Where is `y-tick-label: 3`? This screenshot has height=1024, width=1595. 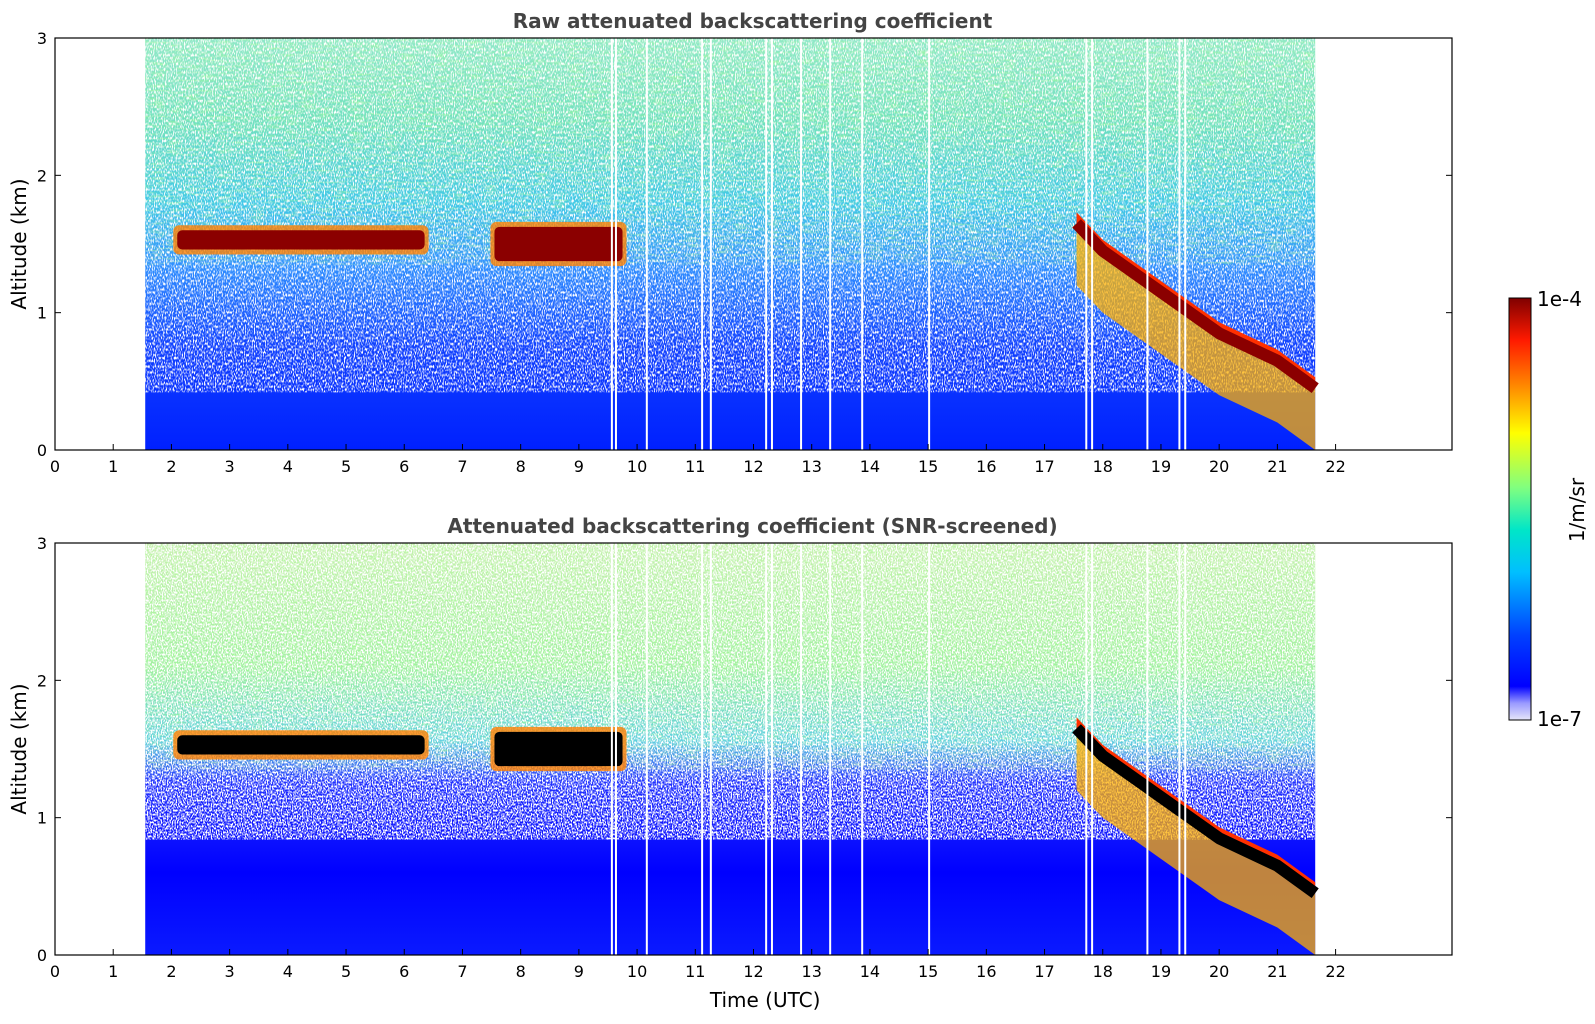 y-tick-label: 3 is located at coordinates (42, 543).